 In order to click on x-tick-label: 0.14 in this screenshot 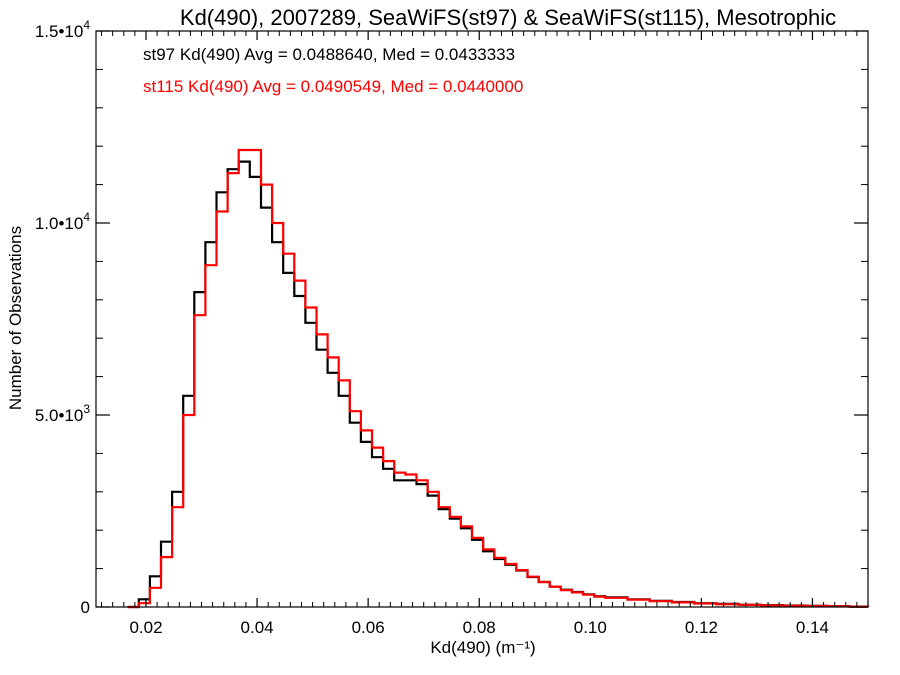, I will do `click(812, 627)`.